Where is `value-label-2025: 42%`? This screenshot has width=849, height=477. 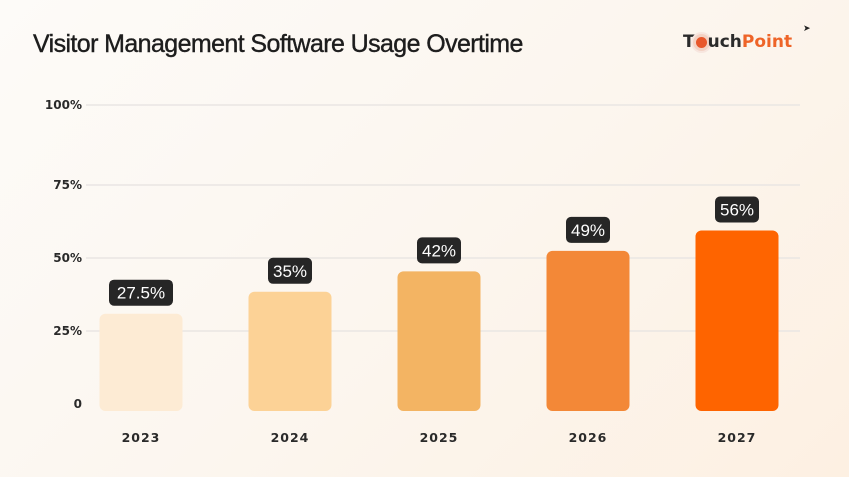
value-label-2025: 42% is located at coordinates (439, 250).